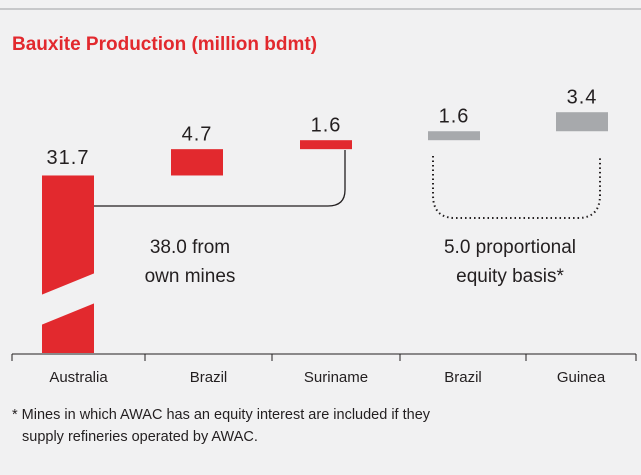  I want to click on annotation: equity basis*, so click(510, 276).